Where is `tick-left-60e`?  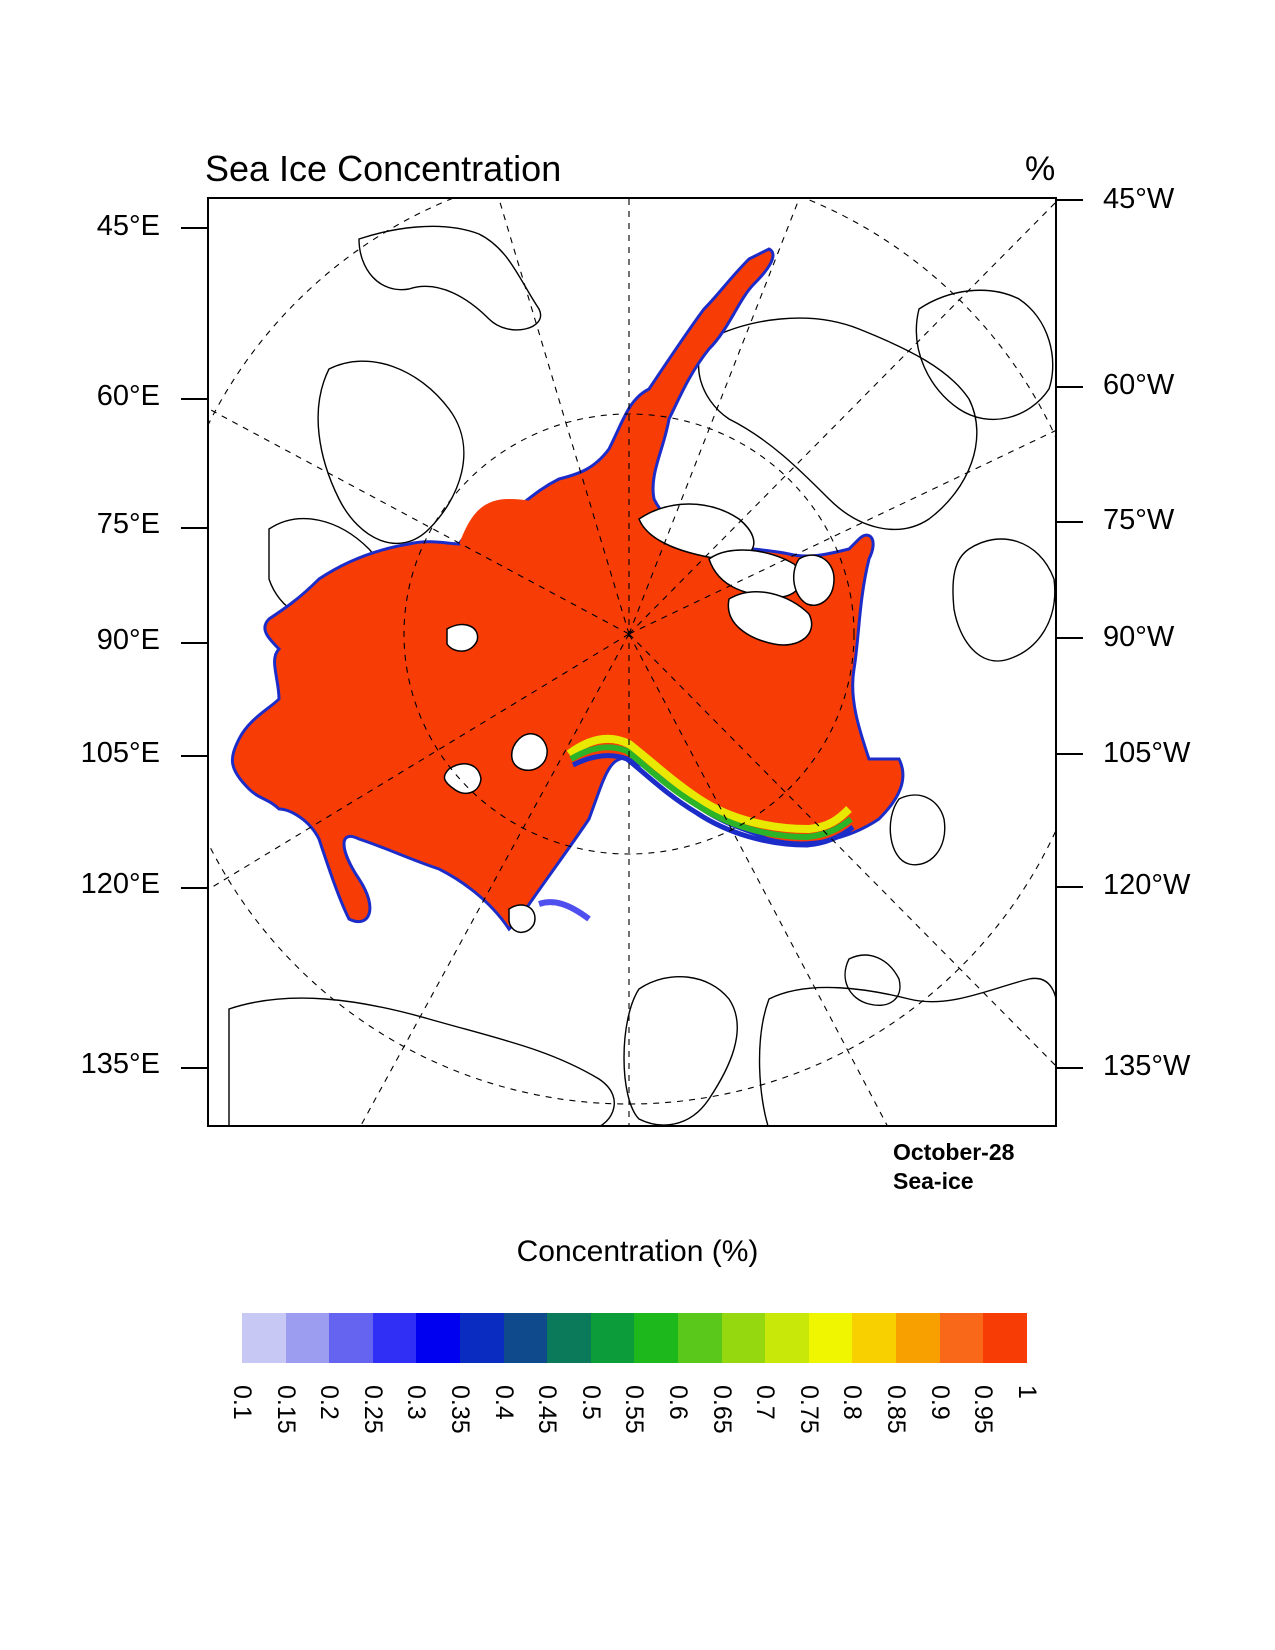
tick-left-60e is located at coordinates (194, 399).